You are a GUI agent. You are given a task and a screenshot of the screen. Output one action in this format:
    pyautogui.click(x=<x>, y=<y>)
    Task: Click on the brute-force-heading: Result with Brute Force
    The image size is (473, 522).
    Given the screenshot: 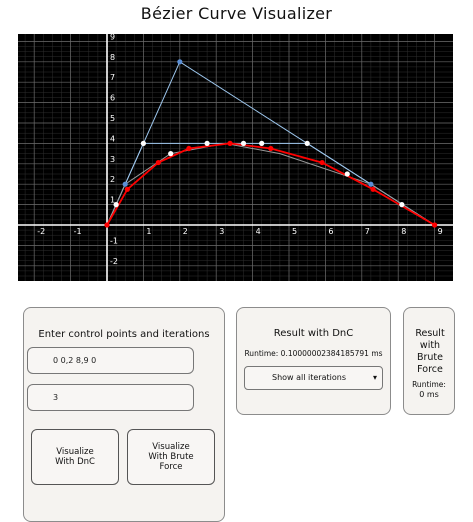 What is the action you would take?
    pyautogui.click(x=430, y=351)
    